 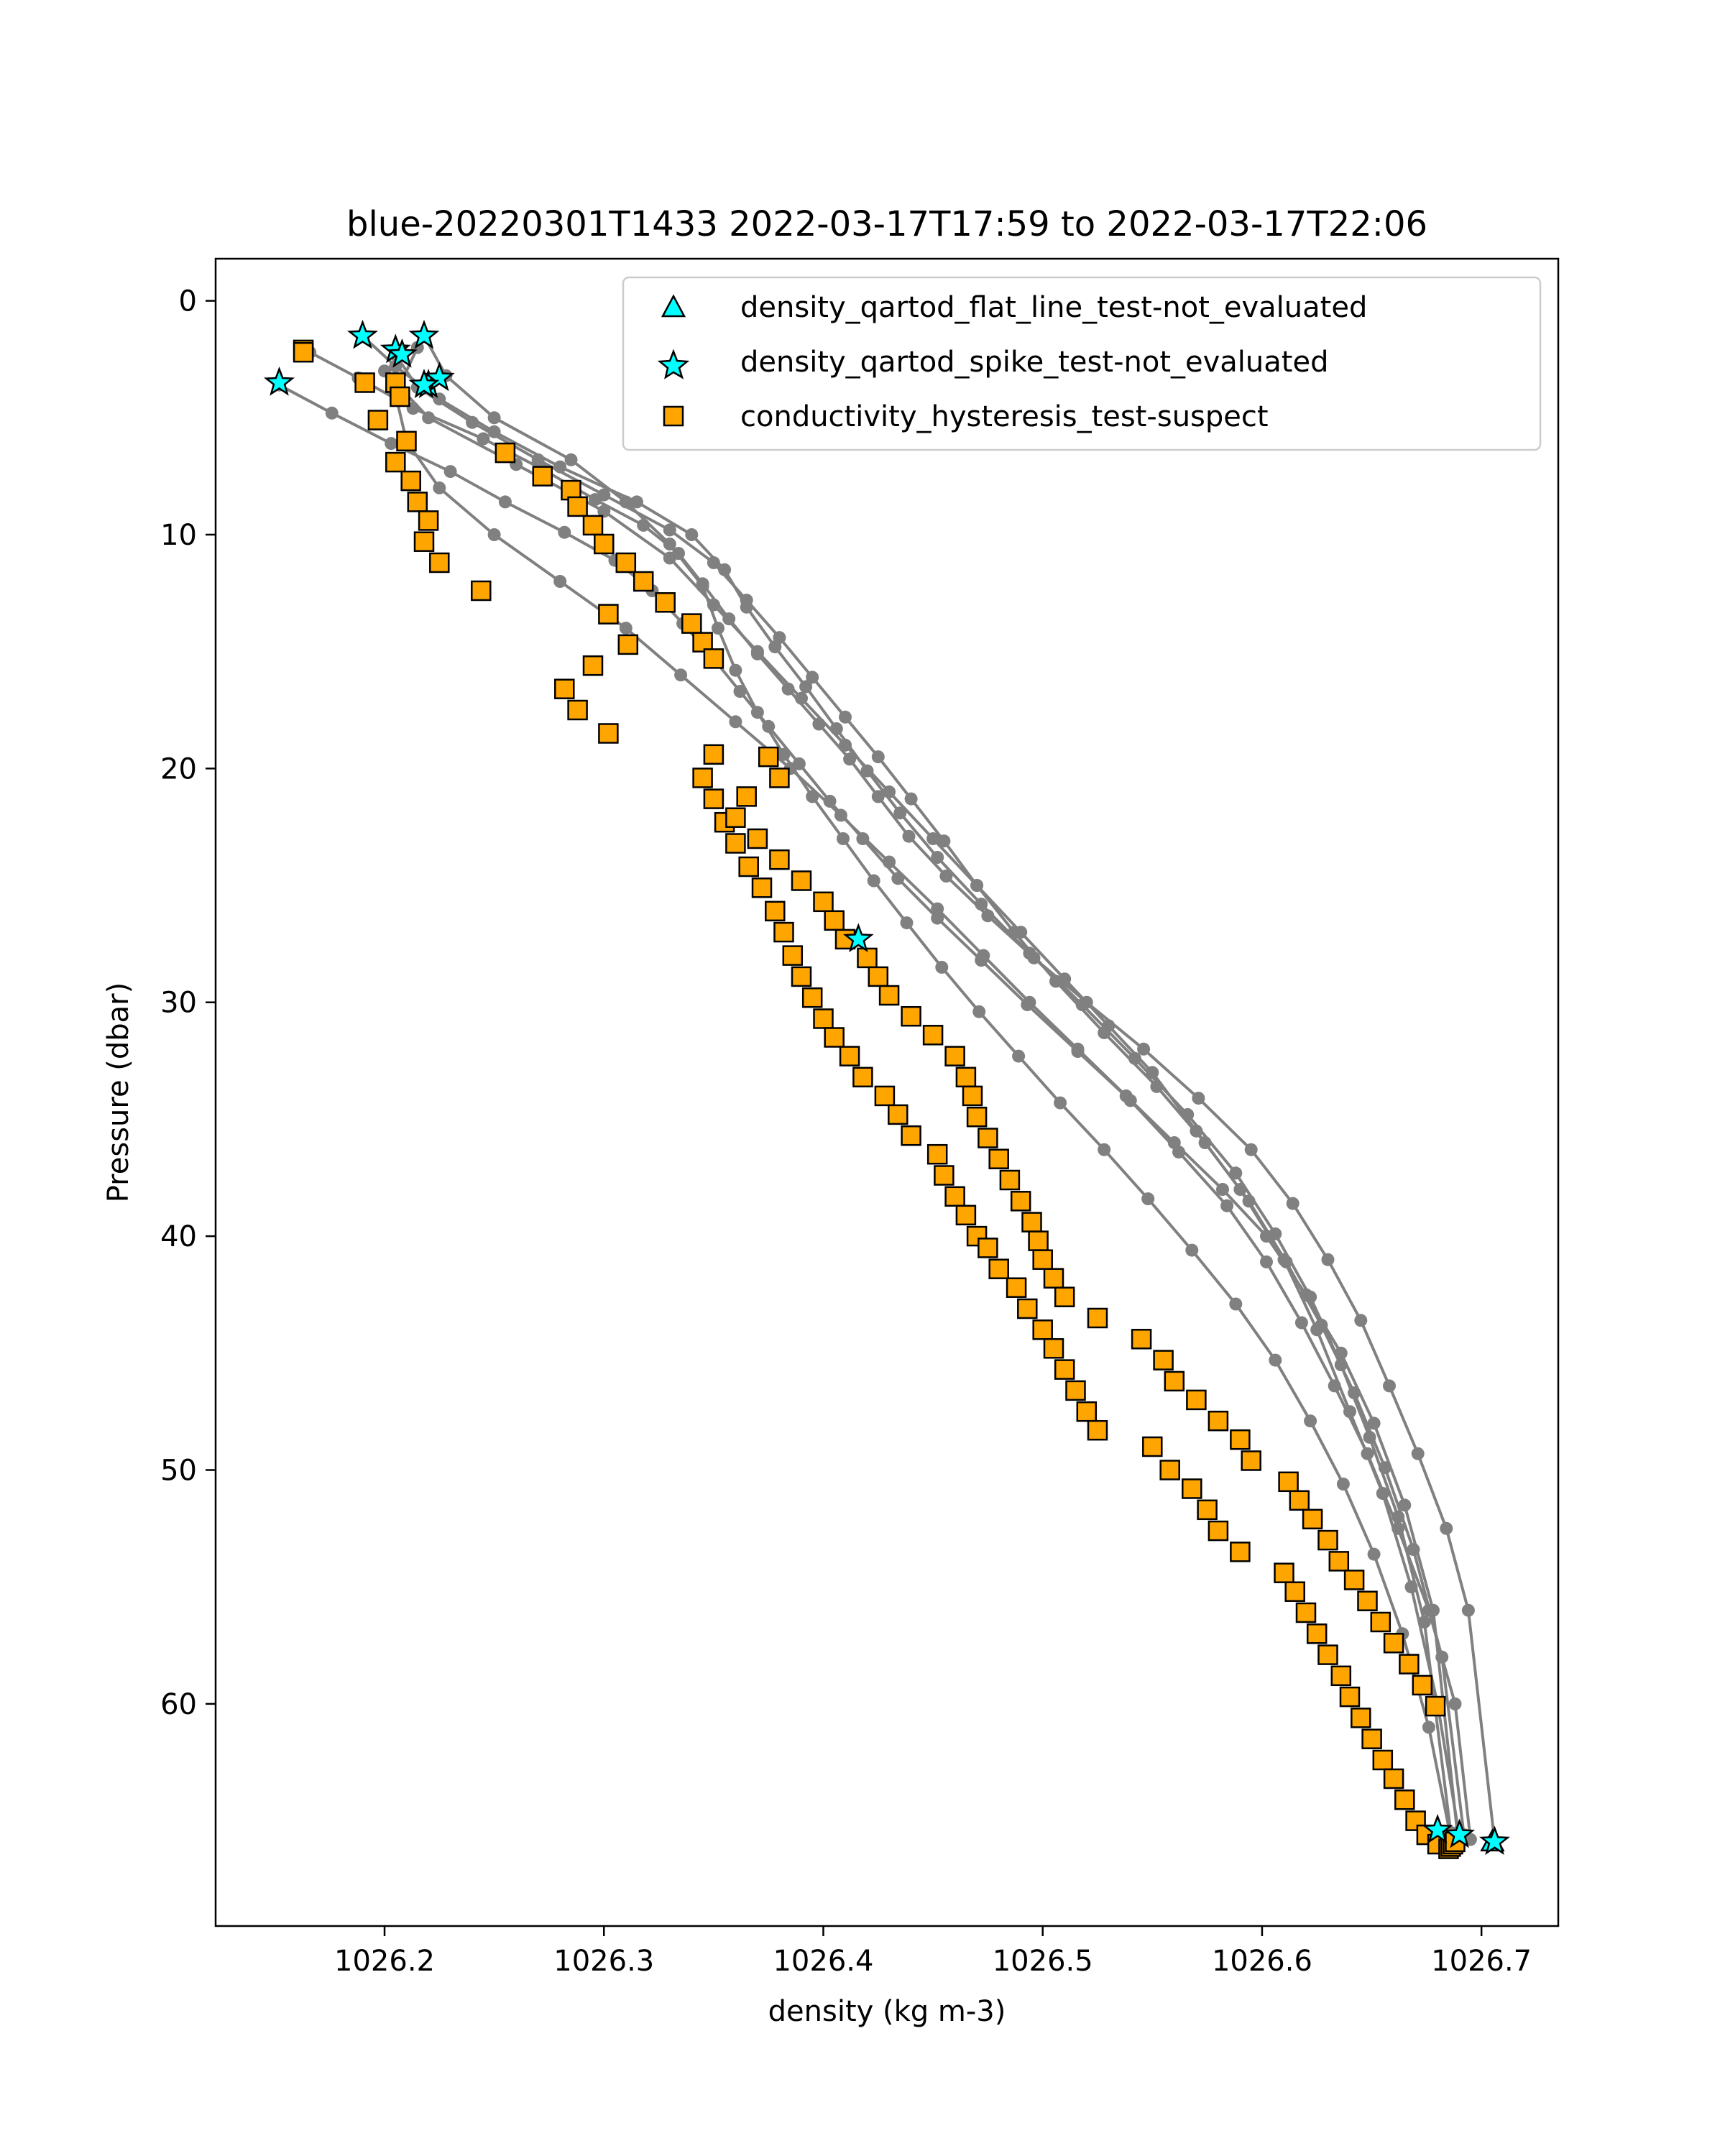 I want to click on legend-entry-spike: density_qartod_spike_test-not_evaluated, so click(x=1034, y=362).